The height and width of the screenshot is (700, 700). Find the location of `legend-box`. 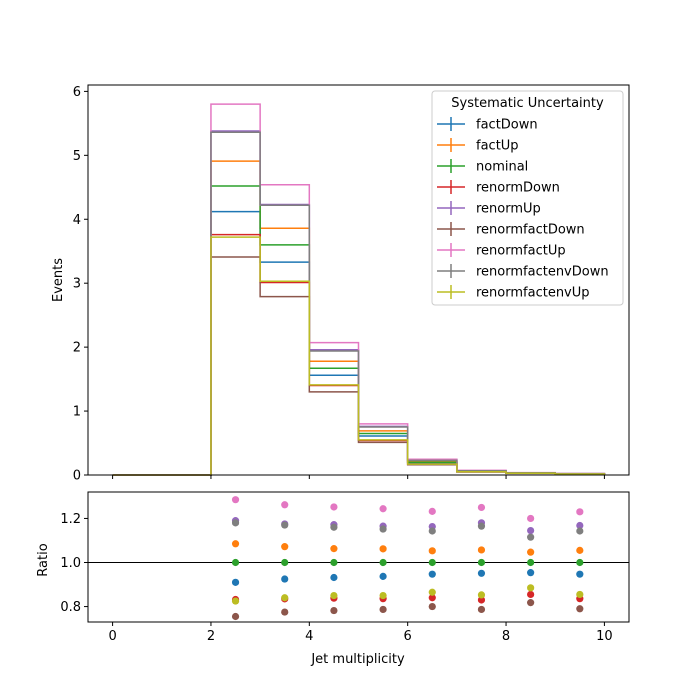

legend-box is located at coordinates (527, 198).